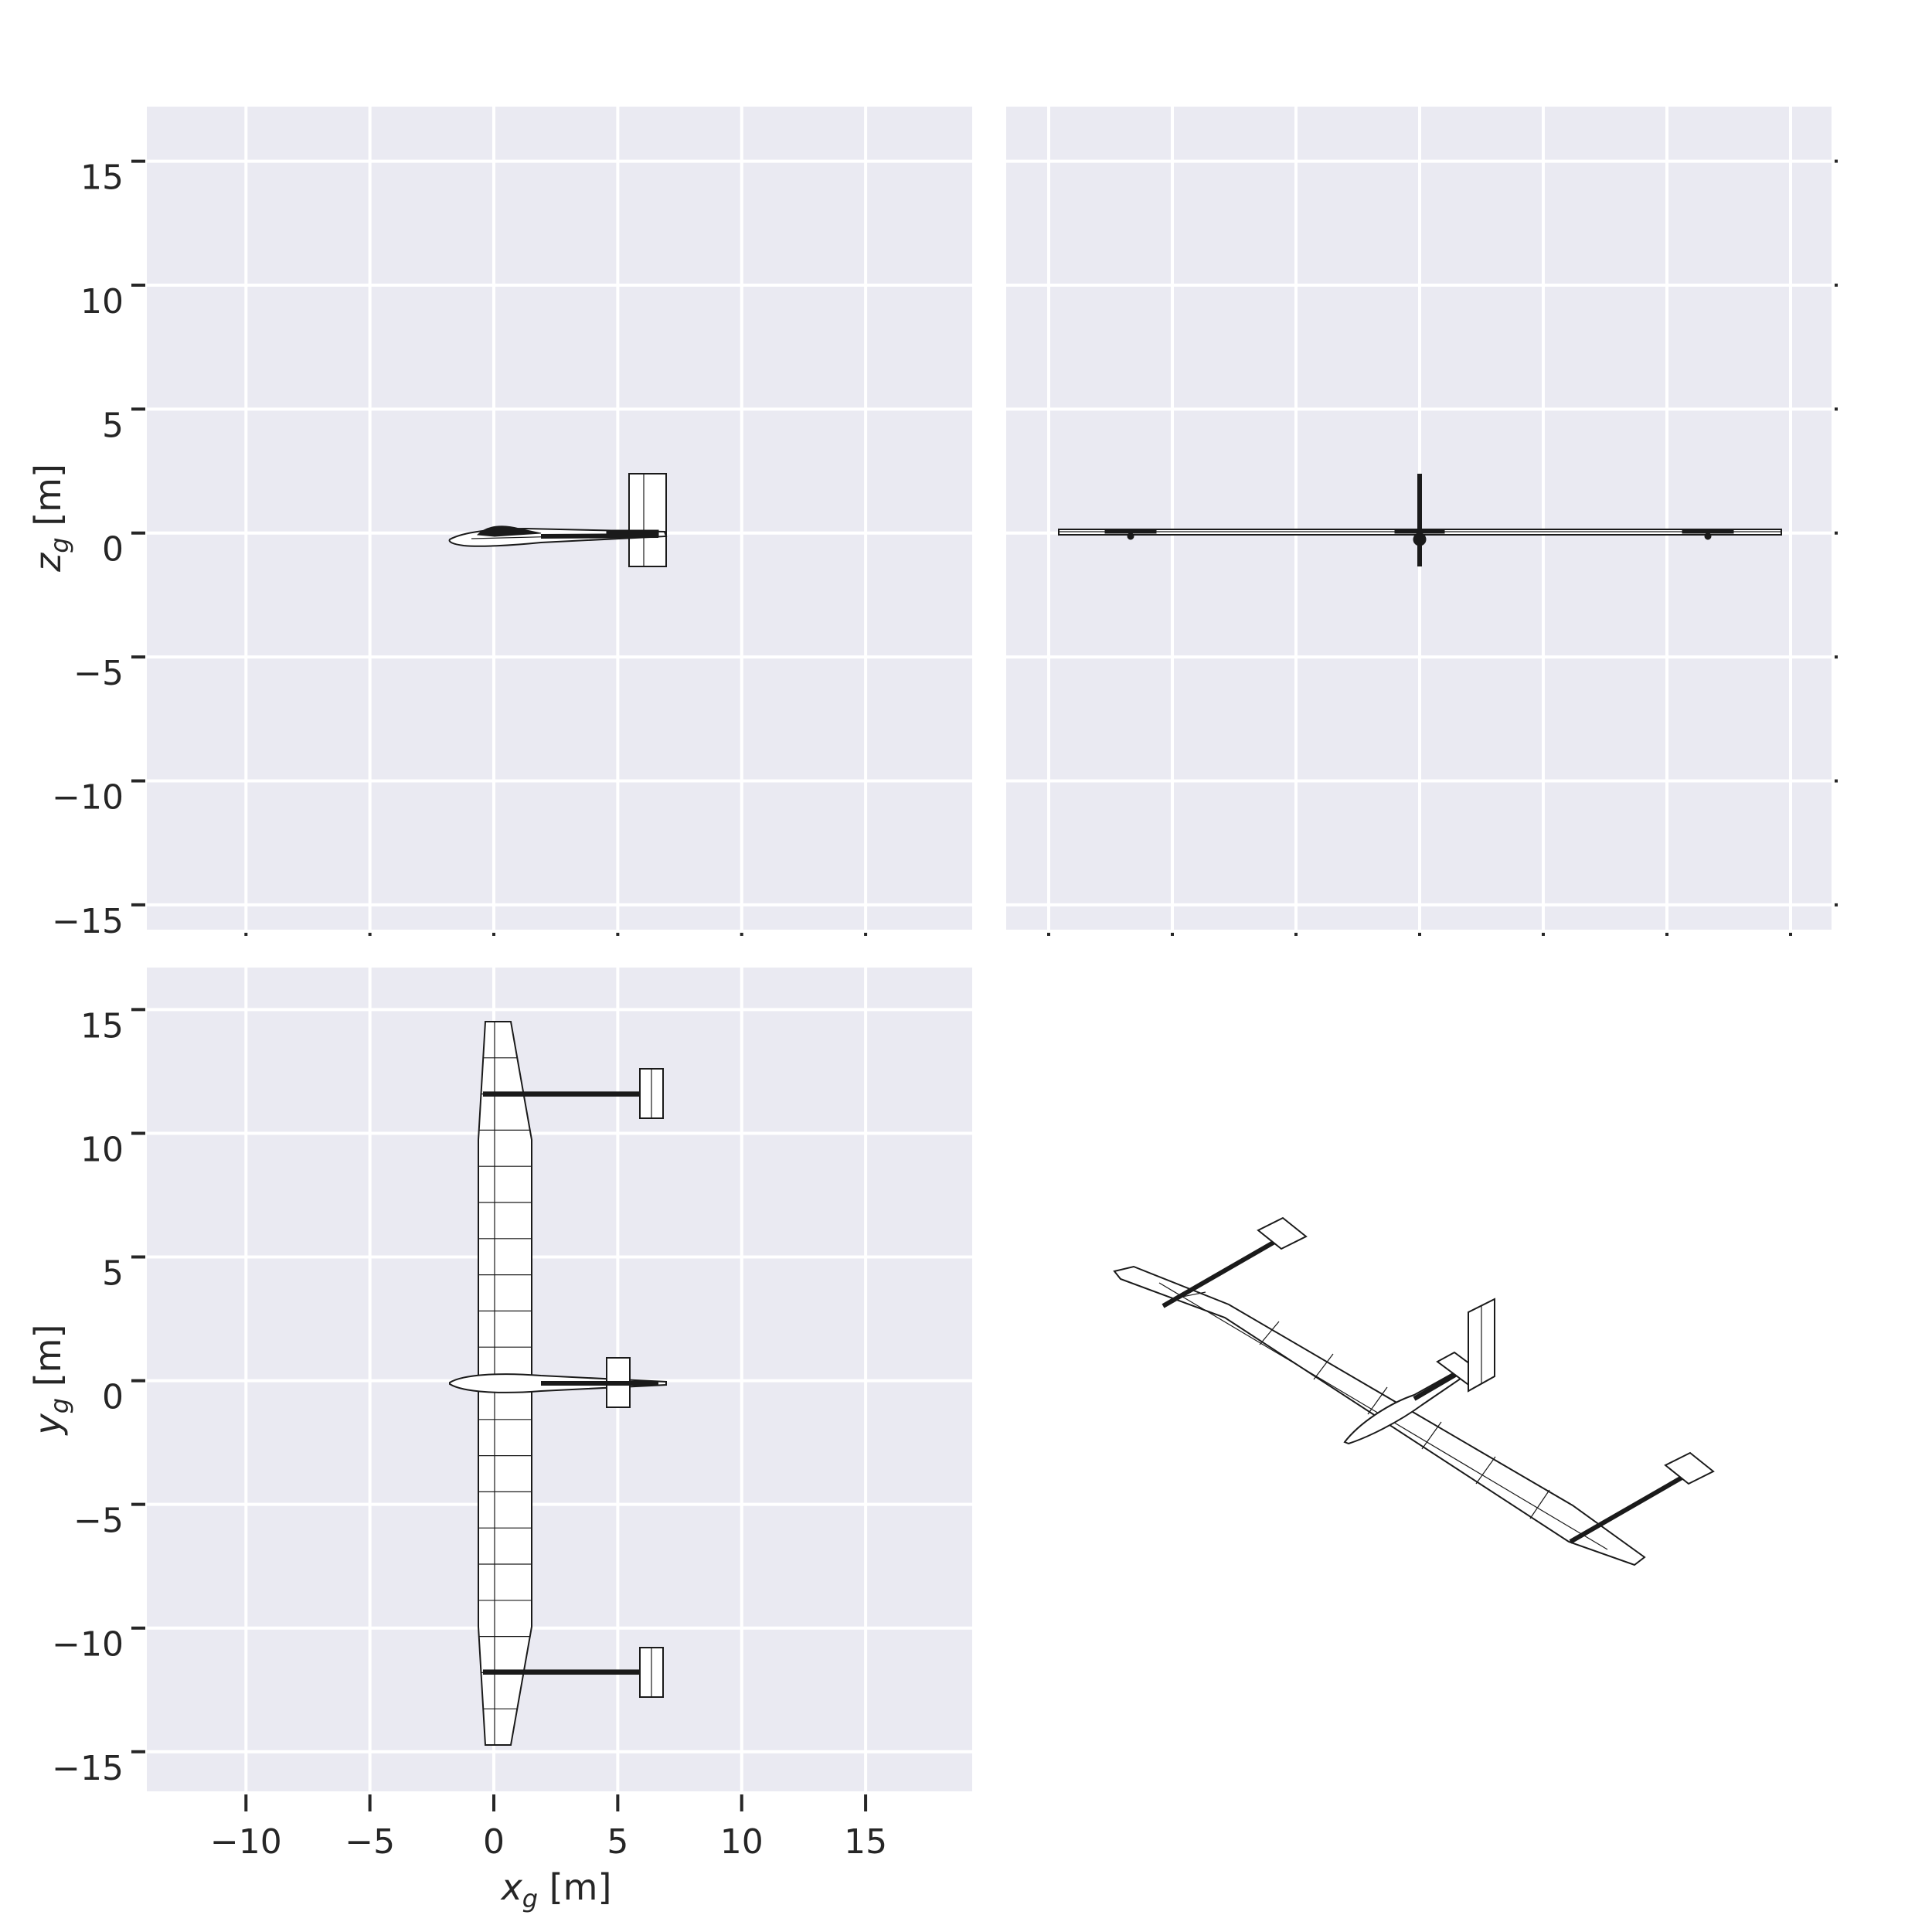  What do you see at coordinates (88, 798) in the screenshot?
I see `z-tick-label-1: −10` at bounding box center [88, 798].